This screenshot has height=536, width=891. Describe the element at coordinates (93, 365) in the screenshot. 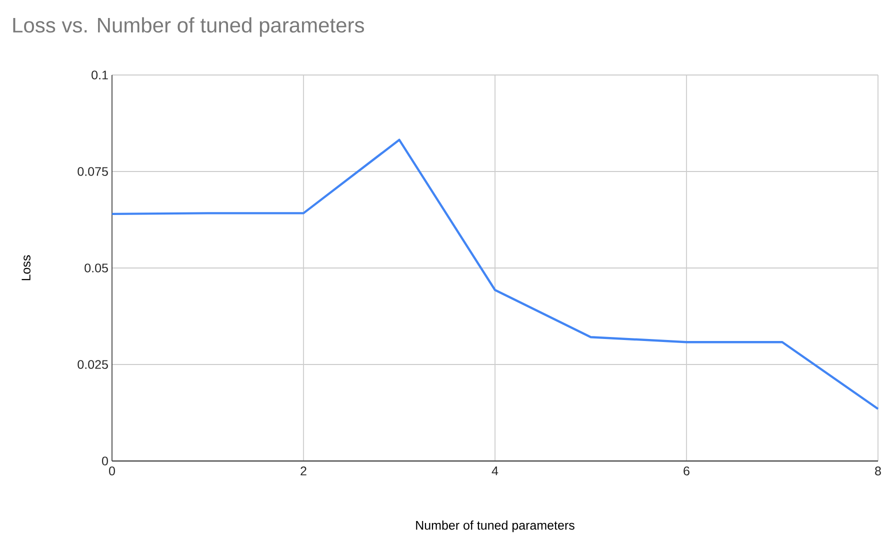

I see `y-tick-label: 0.025` at that location.